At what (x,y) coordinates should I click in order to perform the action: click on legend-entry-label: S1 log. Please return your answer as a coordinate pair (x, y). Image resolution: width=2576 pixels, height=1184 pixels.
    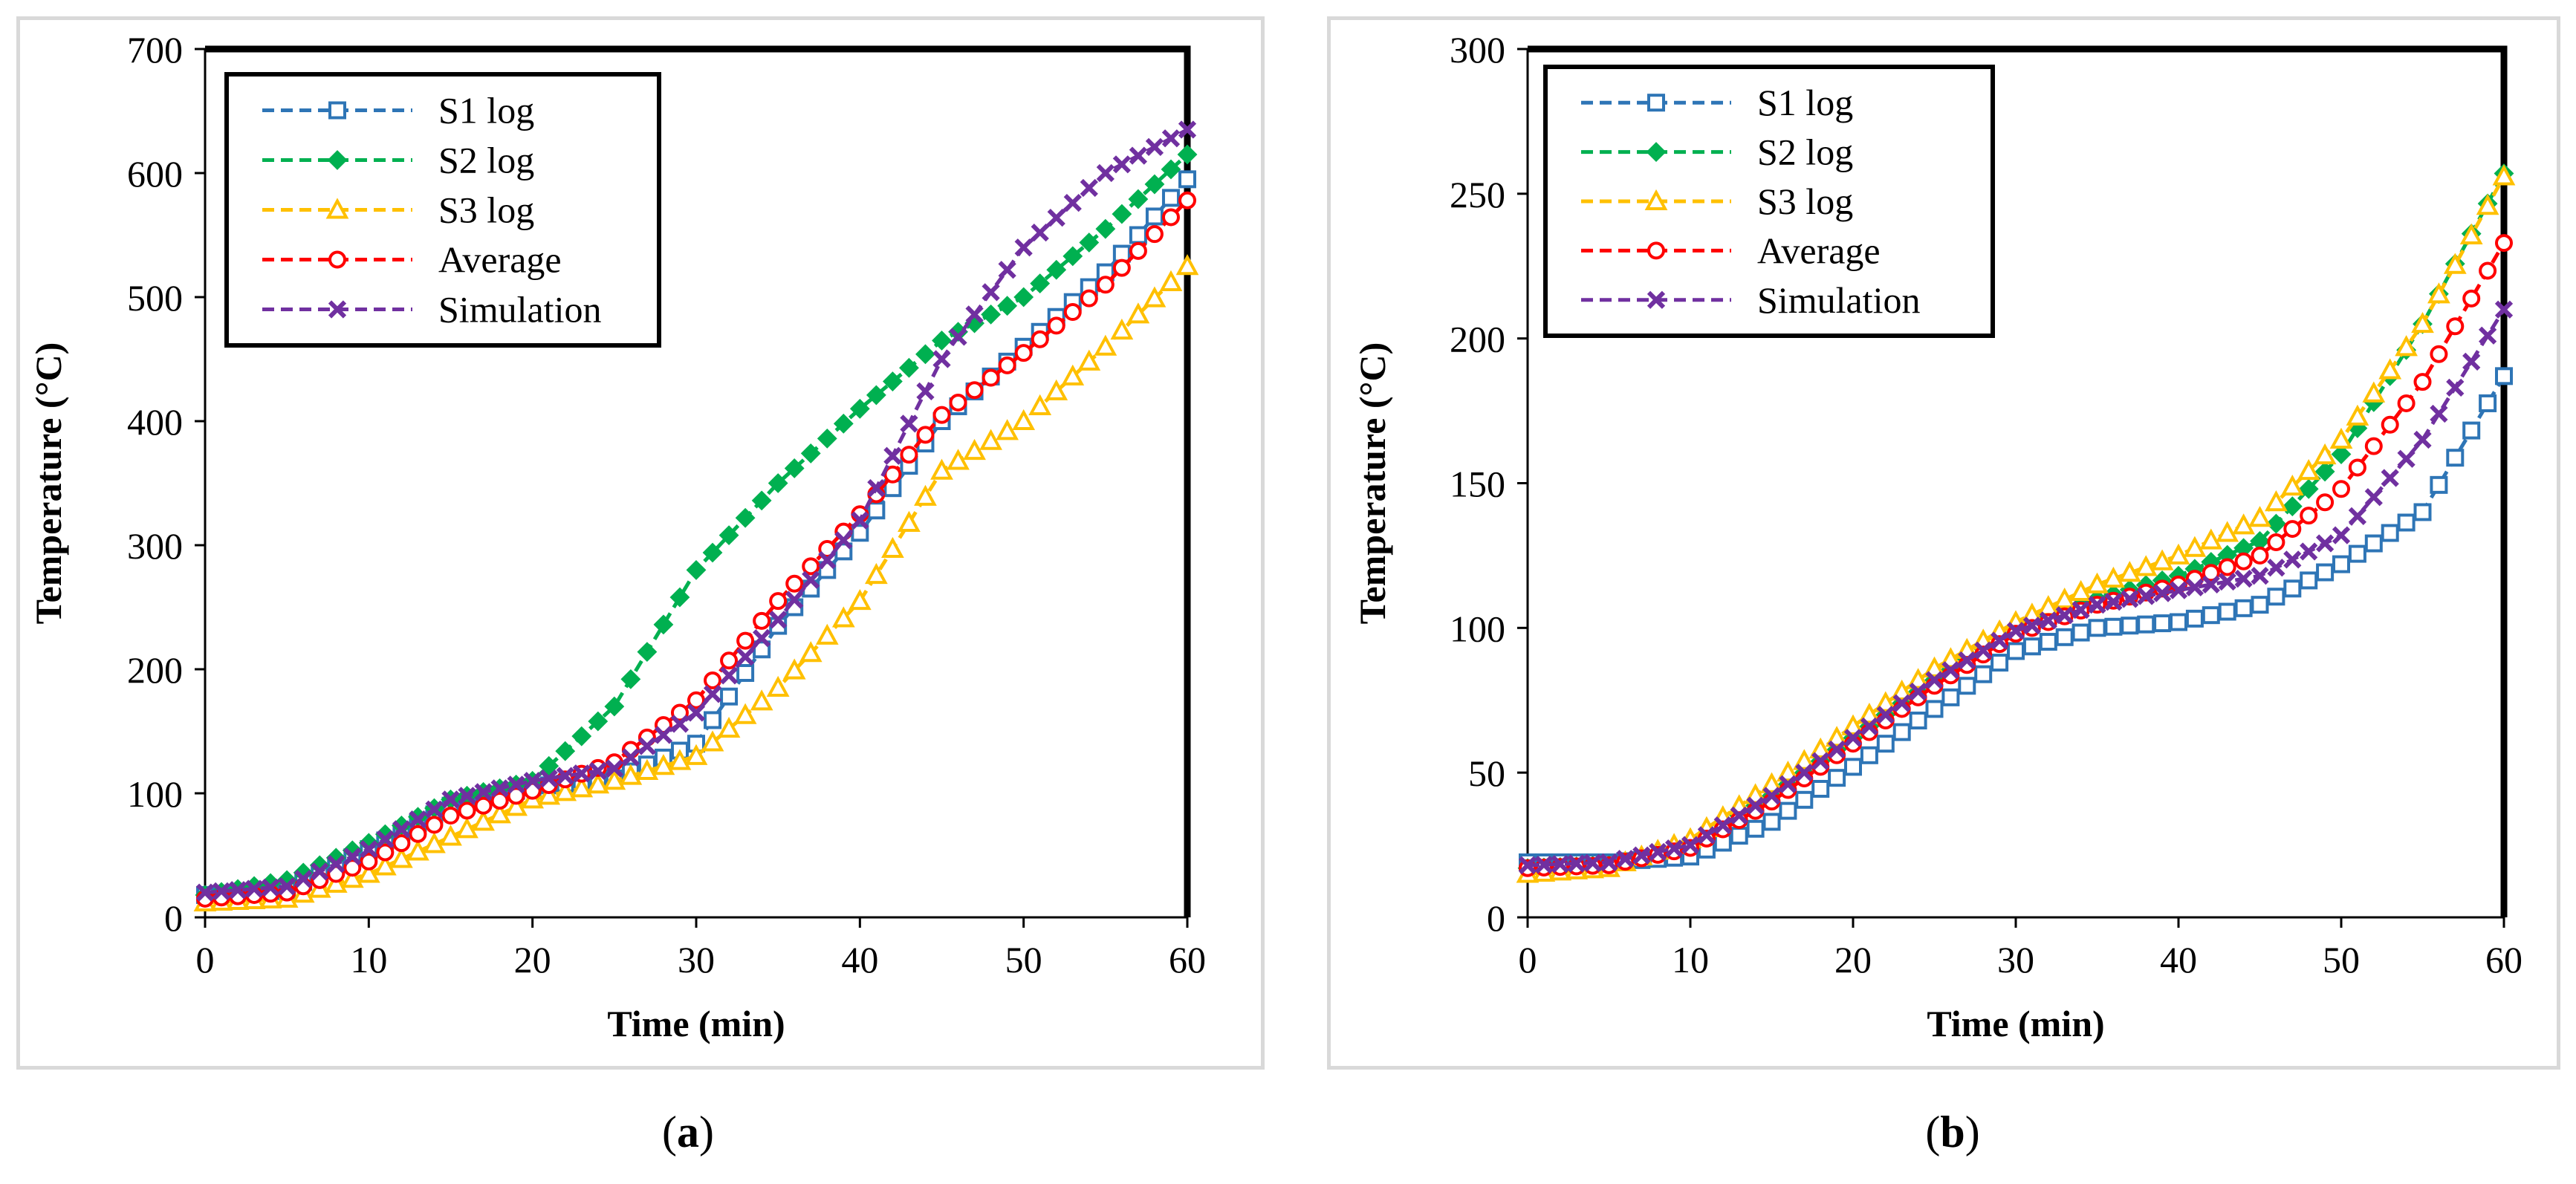
    Looking at the image, I should click on (486, 110).